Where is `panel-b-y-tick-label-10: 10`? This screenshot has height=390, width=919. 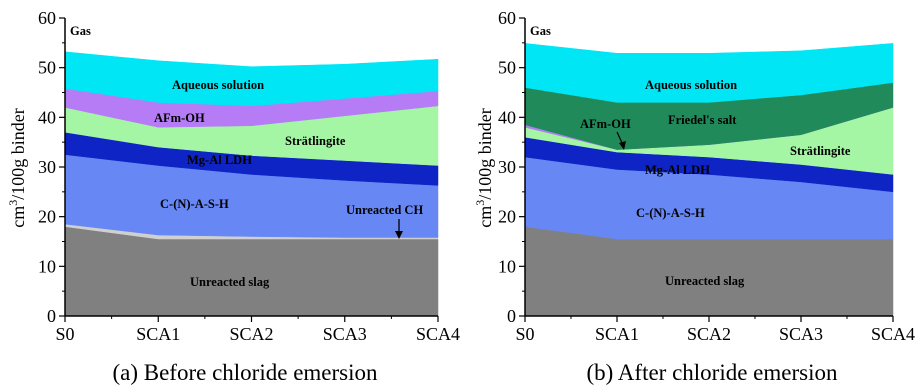
panel-b-y-tick-label-10: 10 is located at coordinates (507, 266).